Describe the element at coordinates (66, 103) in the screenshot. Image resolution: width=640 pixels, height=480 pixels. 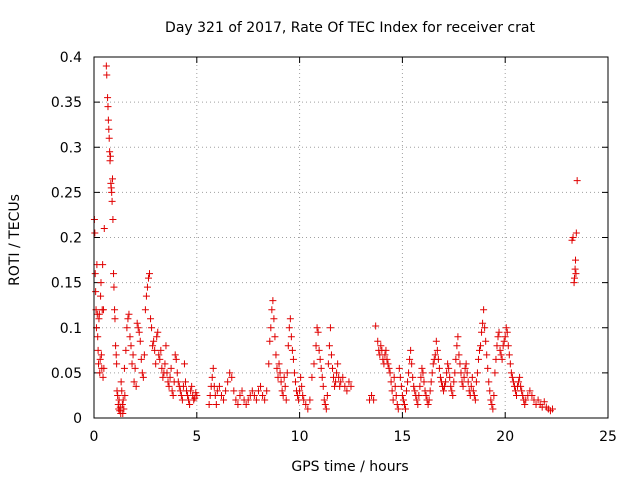
I see `y-tick-label: 0.35` at that location.